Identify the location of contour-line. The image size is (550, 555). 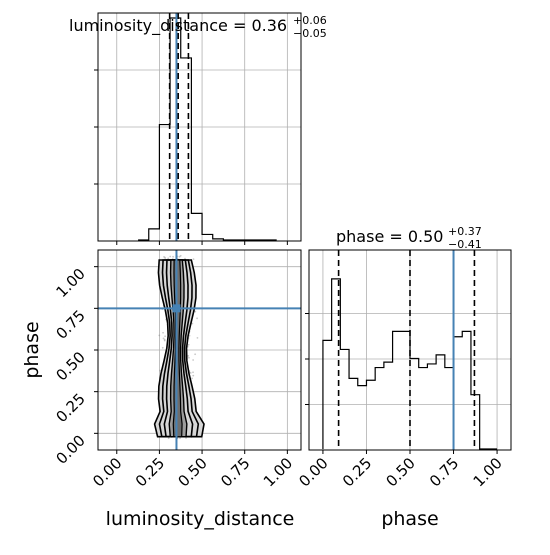
(177, 348).